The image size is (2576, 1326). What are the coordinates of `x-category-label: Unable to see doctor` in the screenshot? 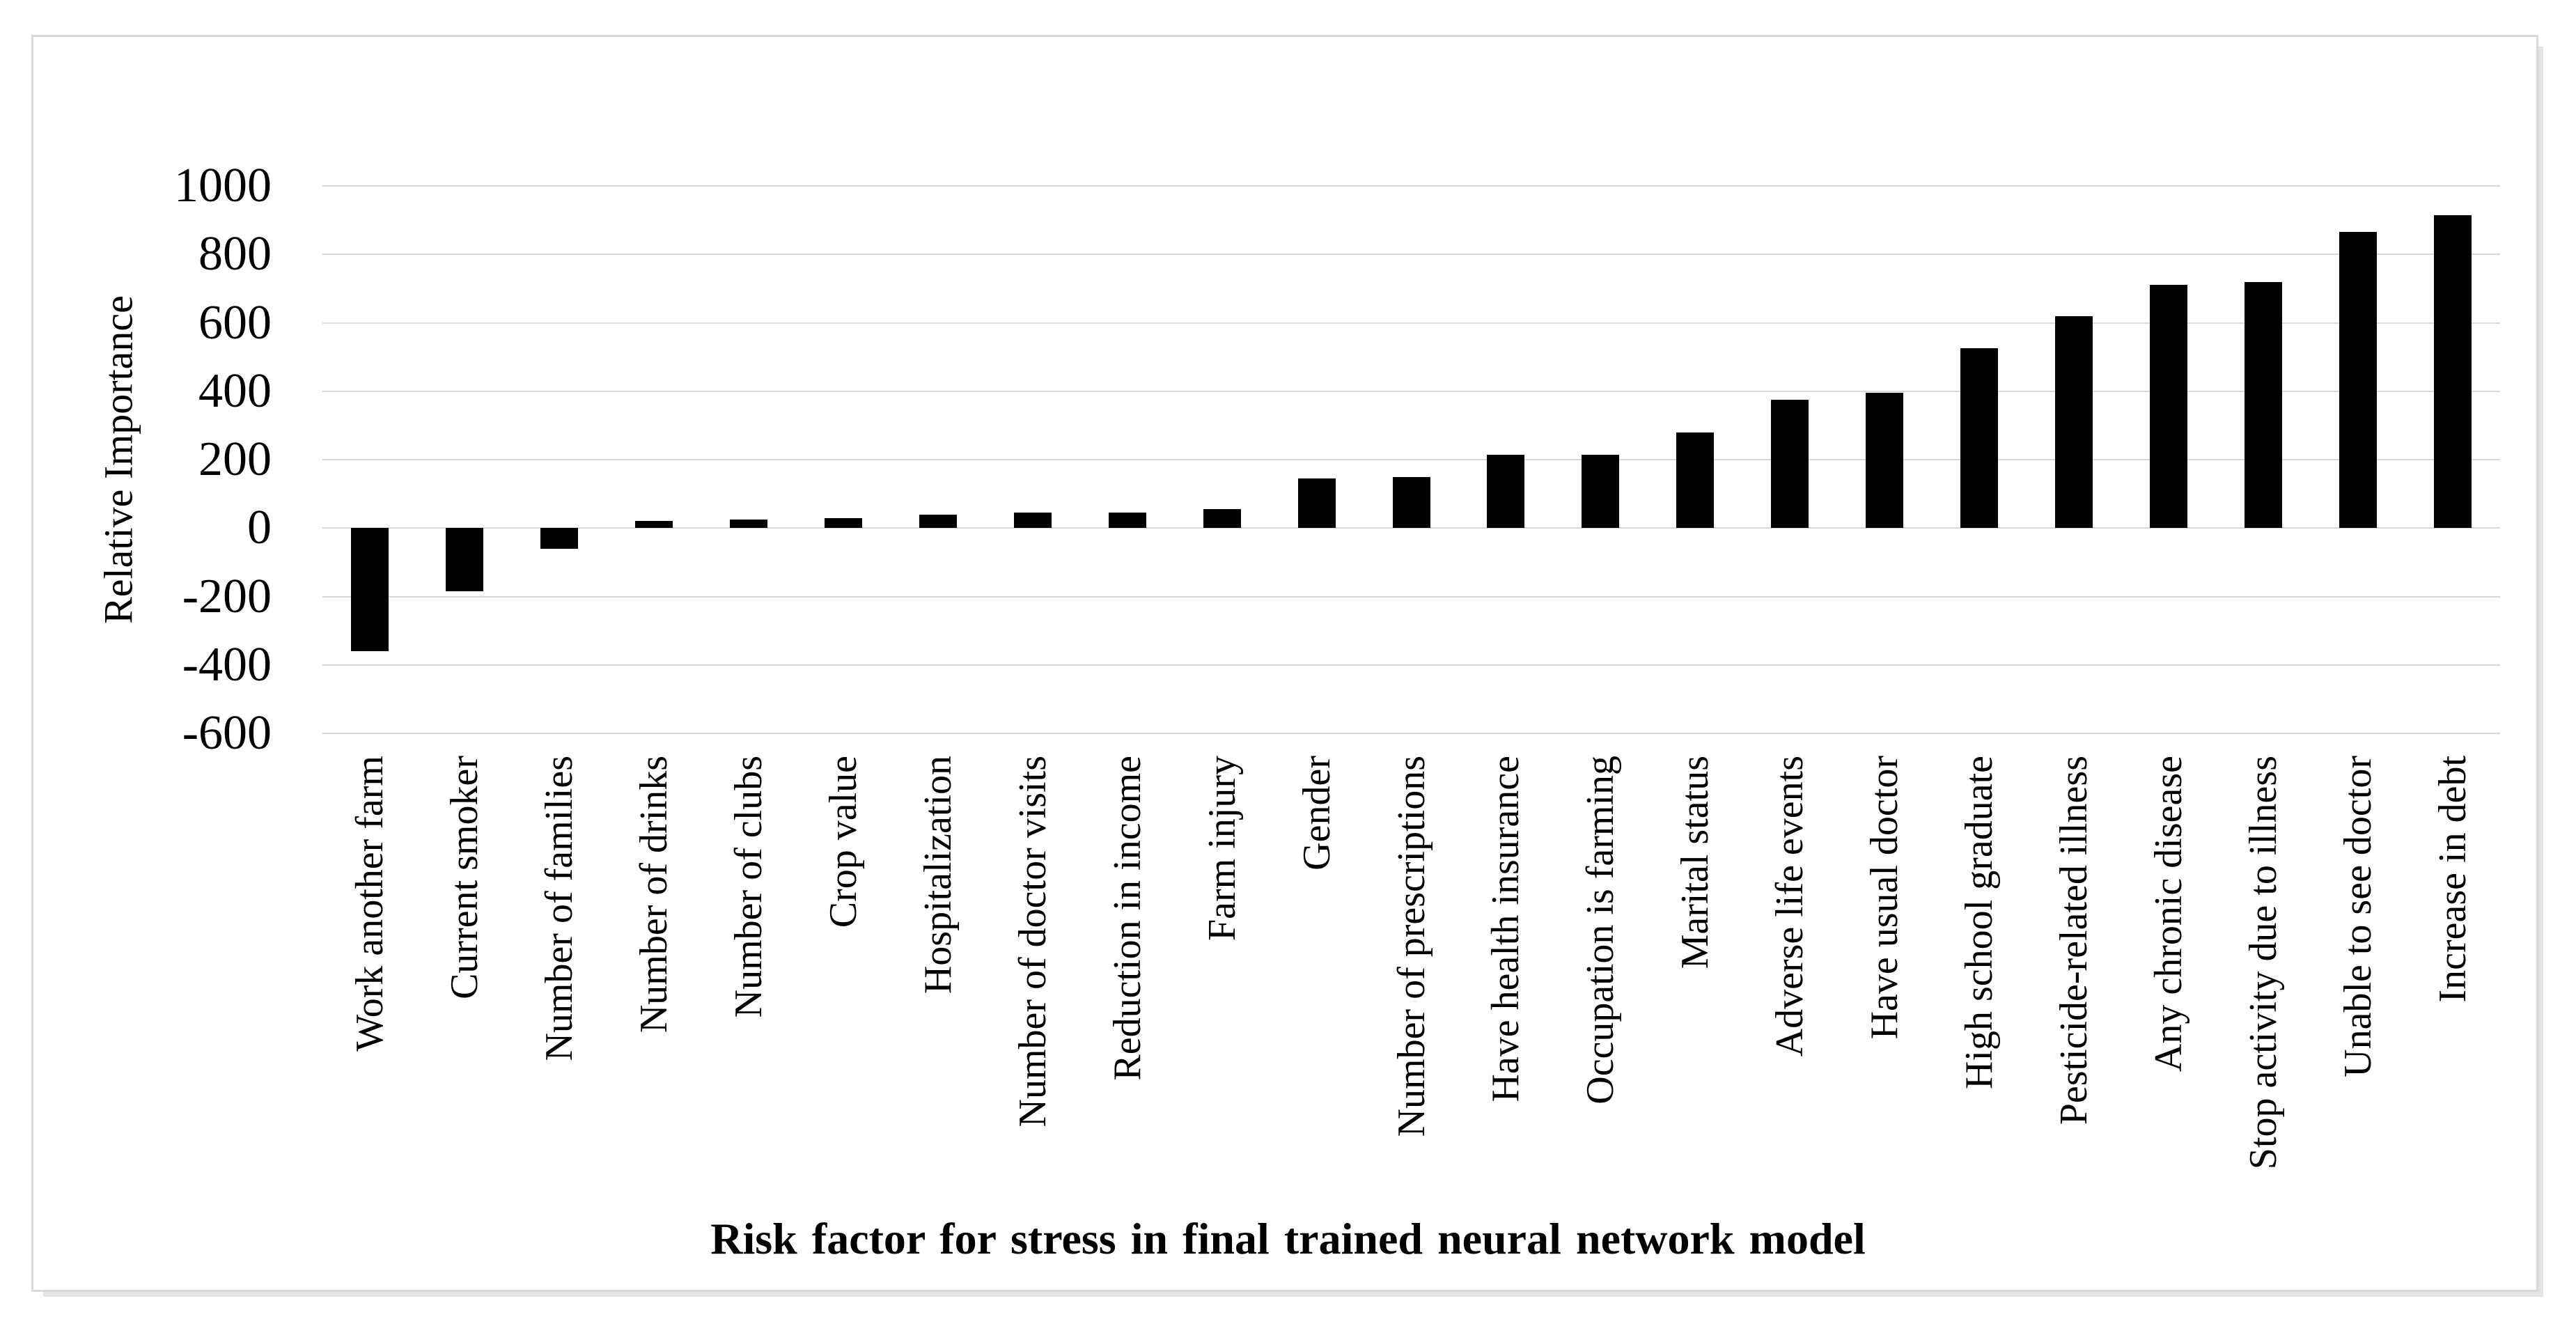 It's located at (2358, 916).